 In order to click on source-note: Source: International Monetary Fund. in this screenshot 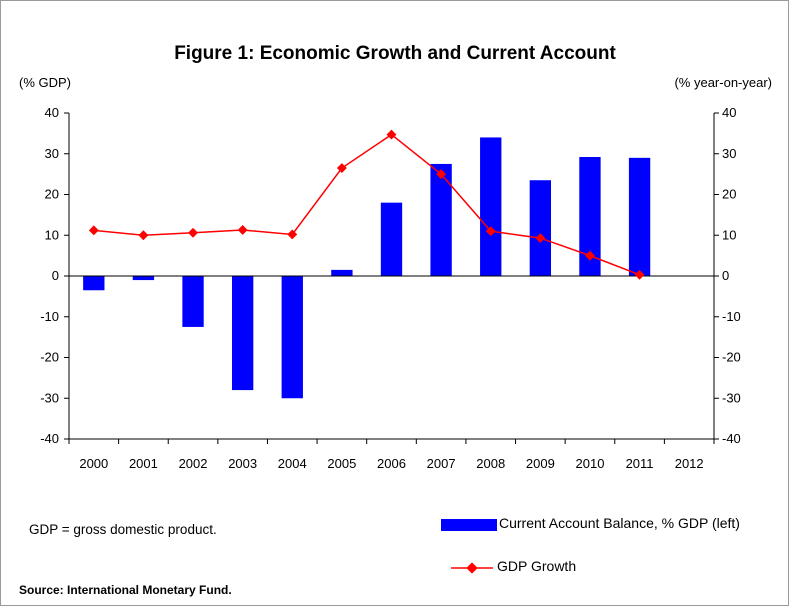, I will do `click(125, 590)`.